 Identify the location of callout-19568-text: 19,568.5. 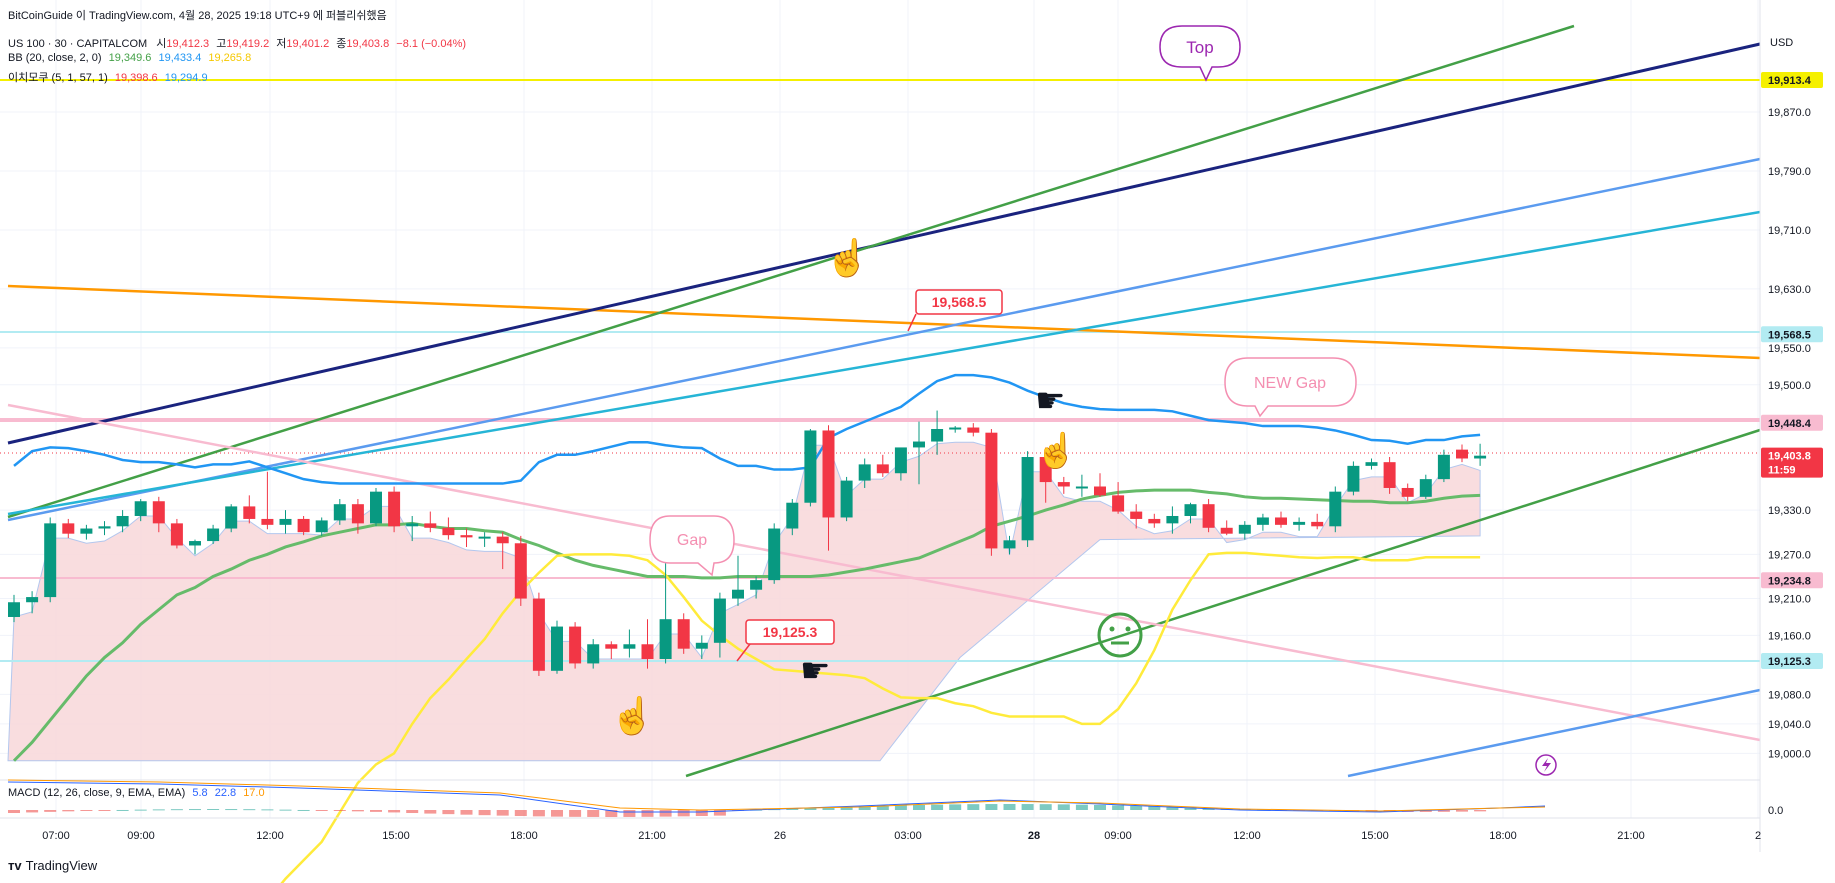
(959, 302).